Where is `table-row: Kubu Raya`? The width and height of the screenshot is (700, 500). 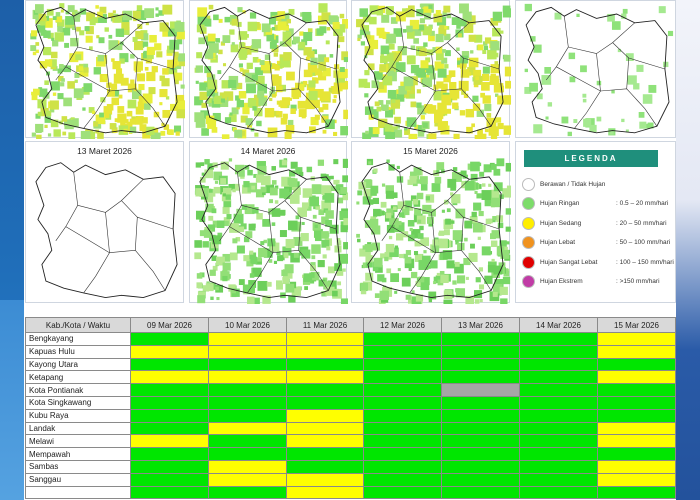
table-row: Kubu Raya is located at coordinates (351, 415).